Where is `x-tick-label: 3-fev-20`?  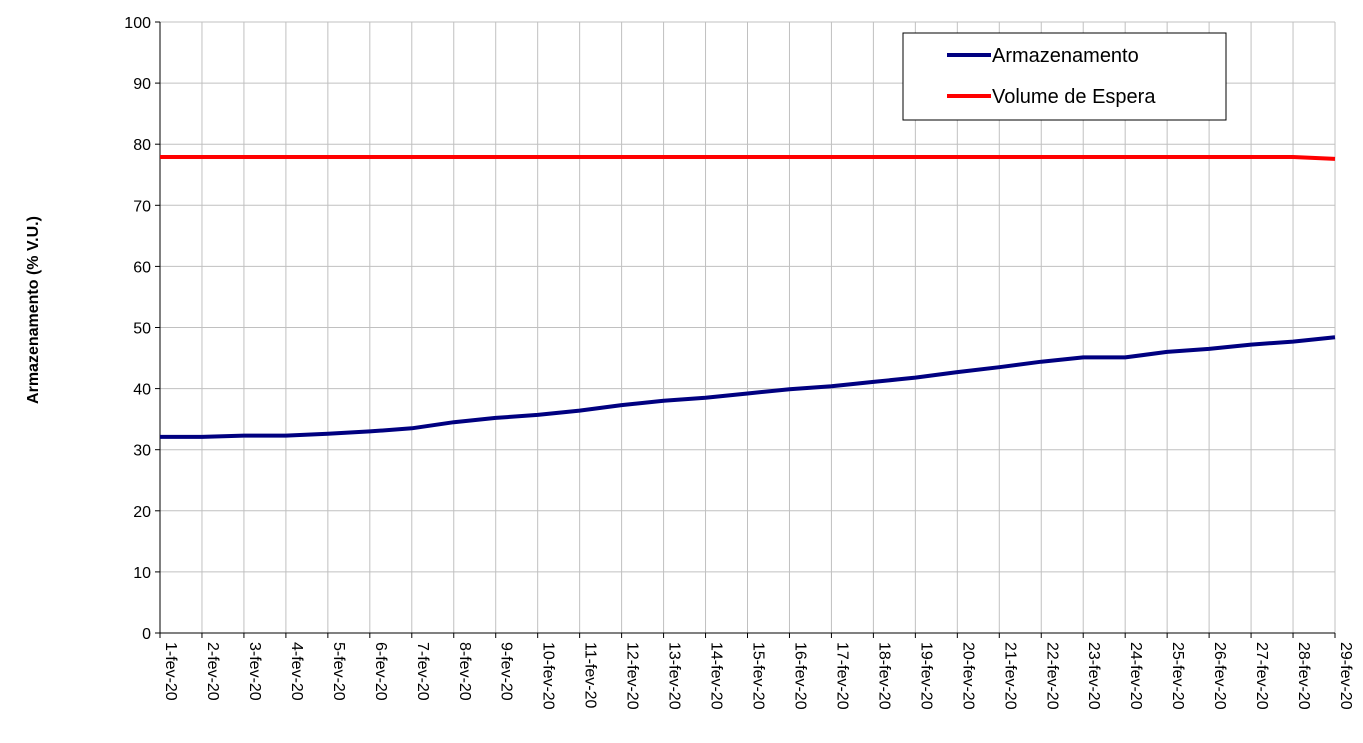 x-tick-label: 3-fev-20 is located at coordinates (254, 671).